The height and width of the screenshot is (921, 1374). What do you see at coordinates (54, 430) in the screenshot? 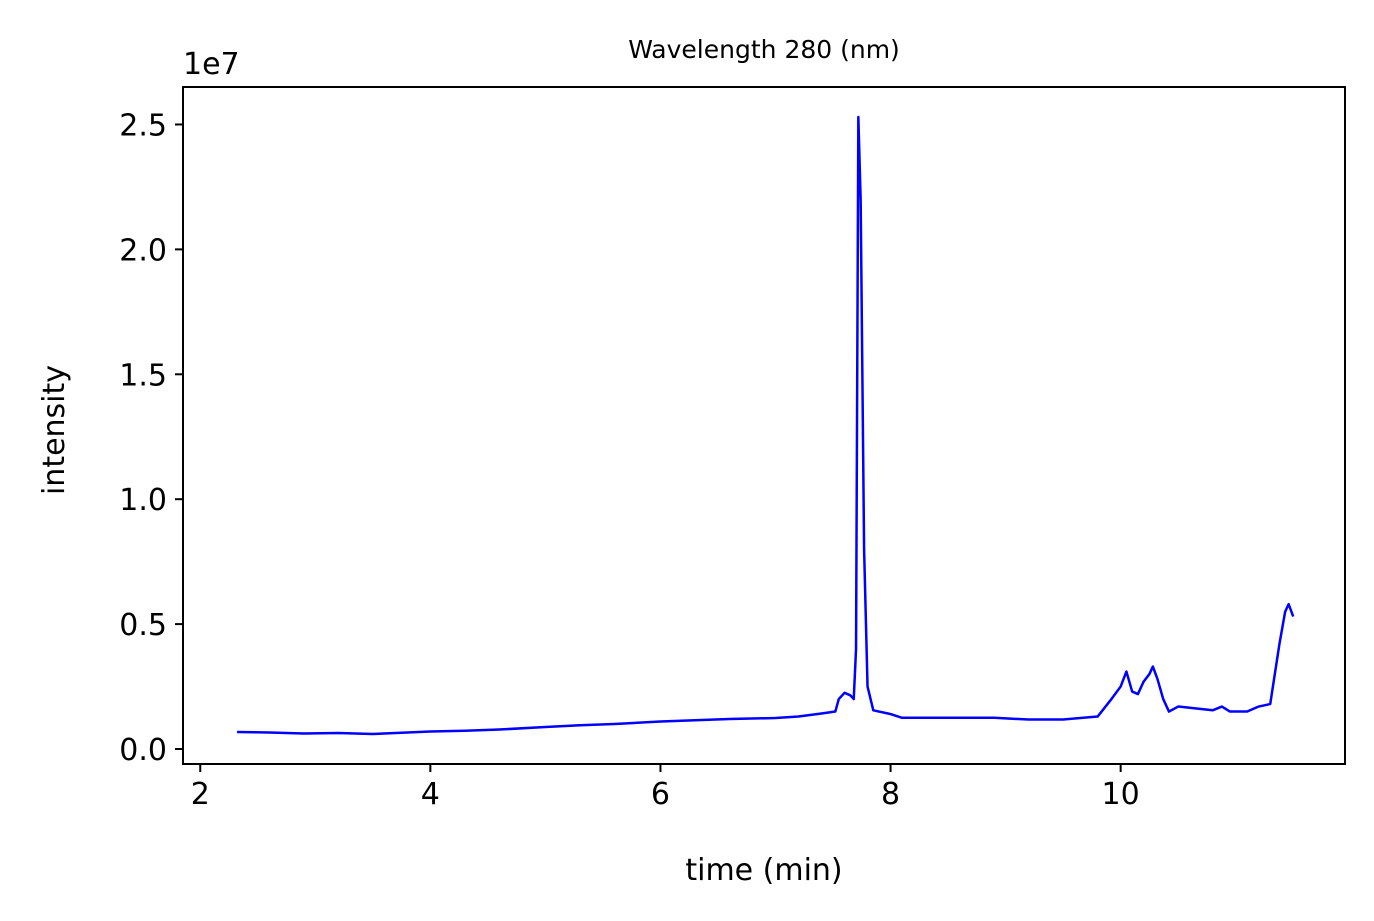
I see `y-axis-label: intensity` at bounding box center [54, 430].